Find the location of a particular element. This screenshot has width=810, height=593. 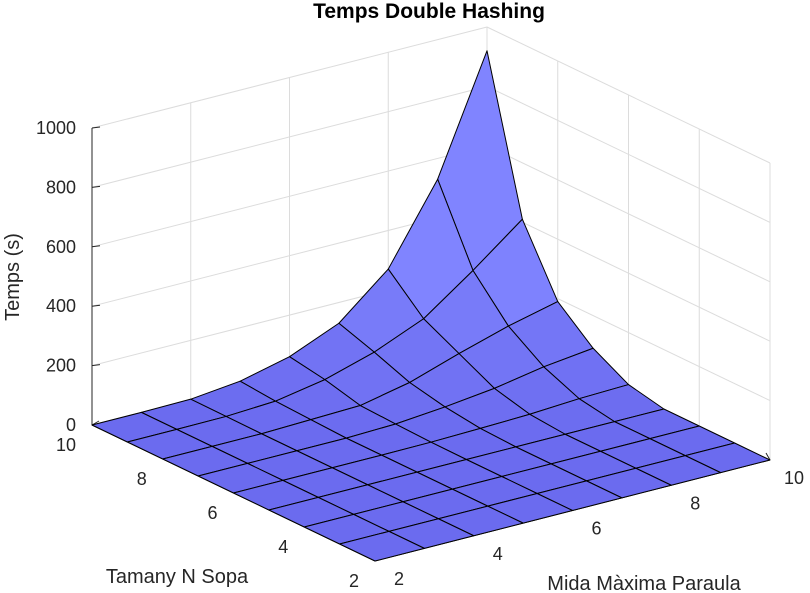

y-tick-label: 4 is located at coordinates (283, 547).